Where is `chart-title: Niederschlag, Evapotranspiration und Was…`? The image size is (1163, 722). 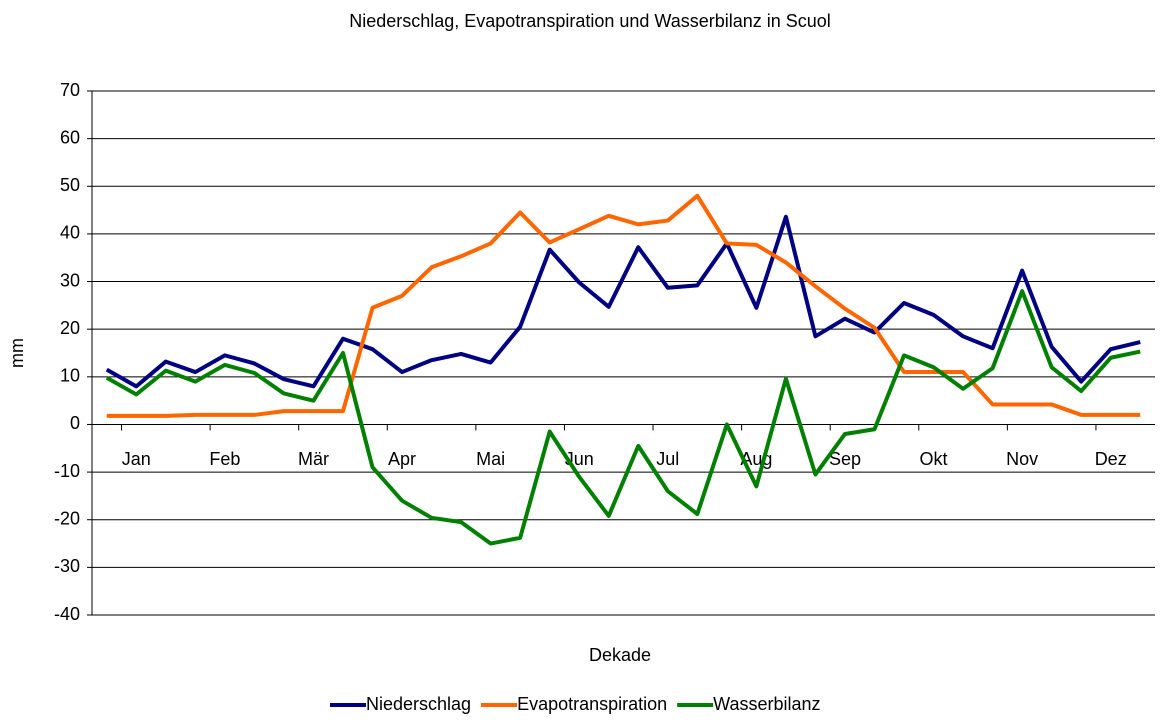 chart-title: Niederschlag, Evapotranspiration und Was… is located at coordinates (590, 21).